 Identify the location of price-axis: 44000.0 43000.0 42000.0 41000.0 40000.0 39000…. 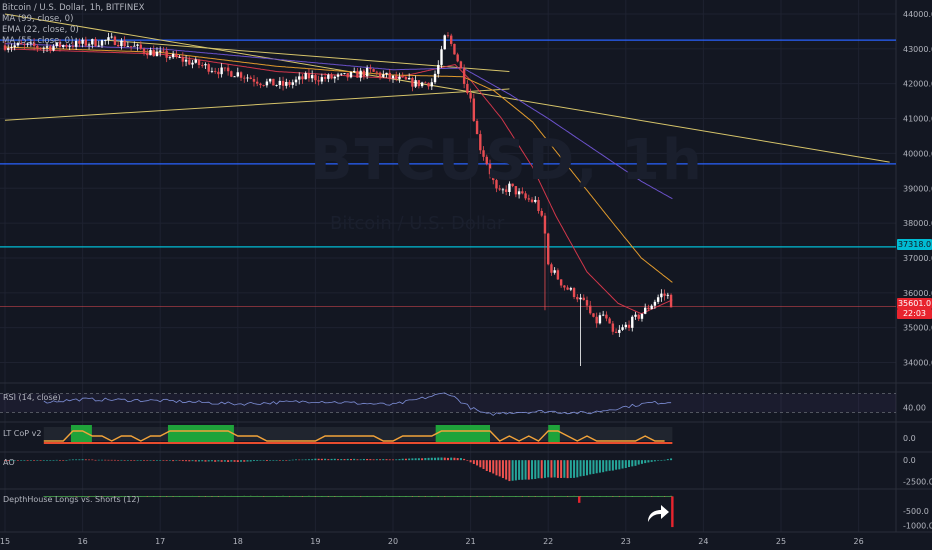
(917, 270).